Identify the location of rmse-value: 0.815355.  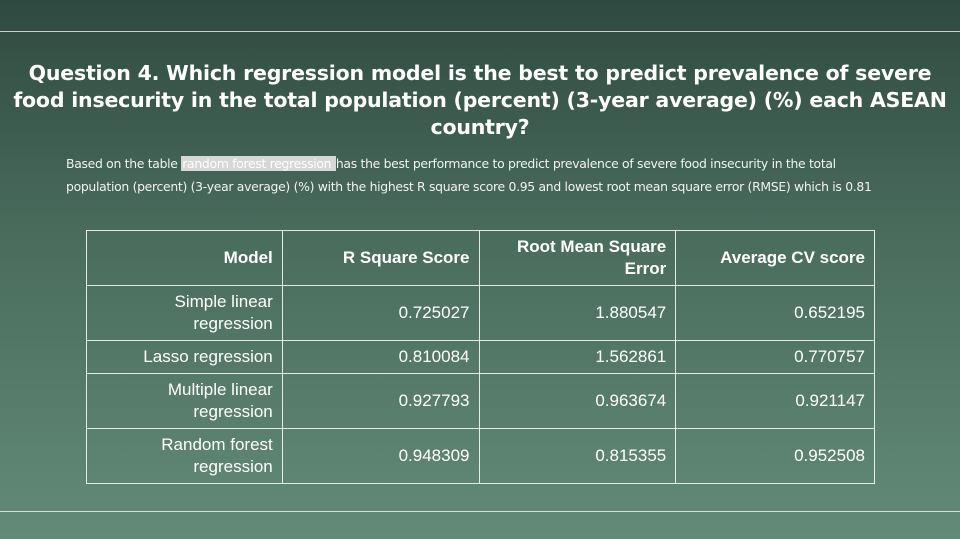
(577, 456).